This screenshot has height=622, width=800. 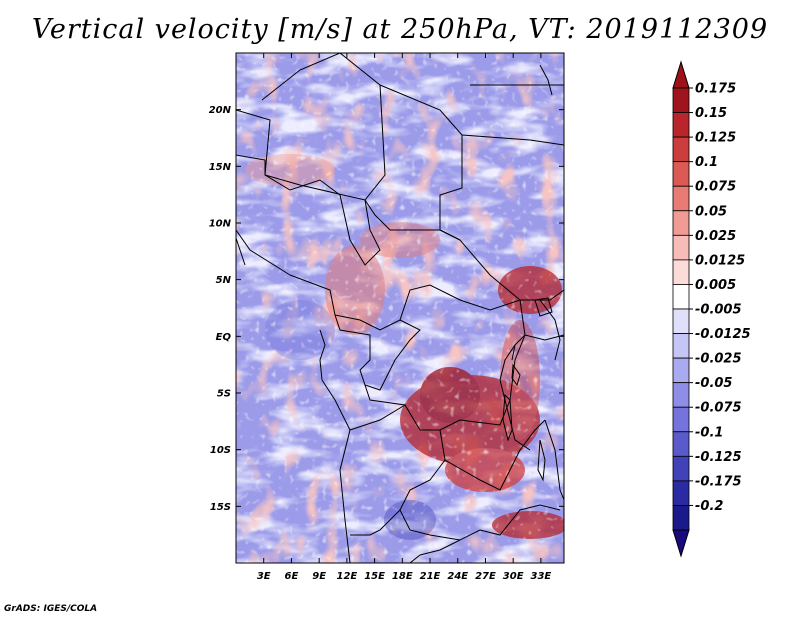 What do you see at coordinates (720, 260) in the screenshot?
I see `colorbar-label: 0.0125` at bounding box center [720, 260].